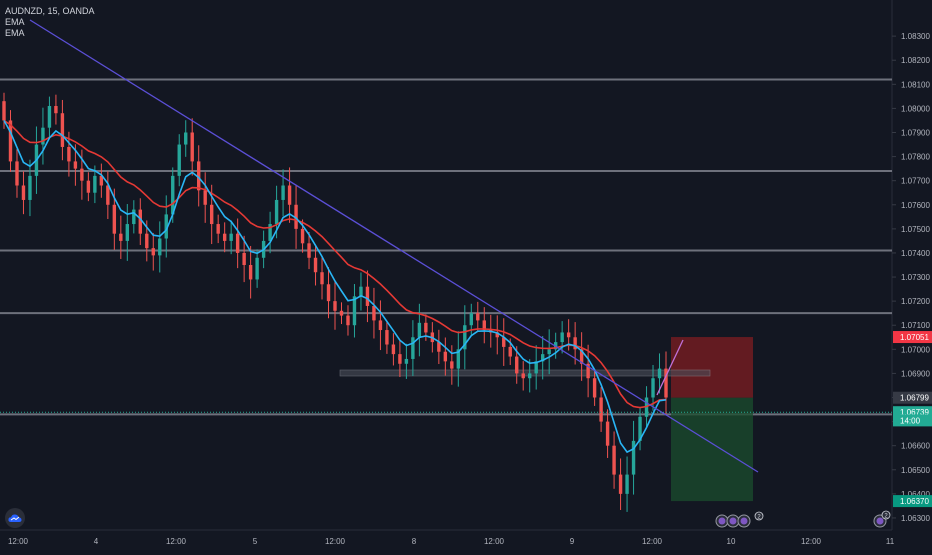 The height and width of the screenshot is (555, 932). What do you see at coordinates (15, 22) in the screenshot?
I see `ema-legend-1: EMA` at bounding box center [15, 22].